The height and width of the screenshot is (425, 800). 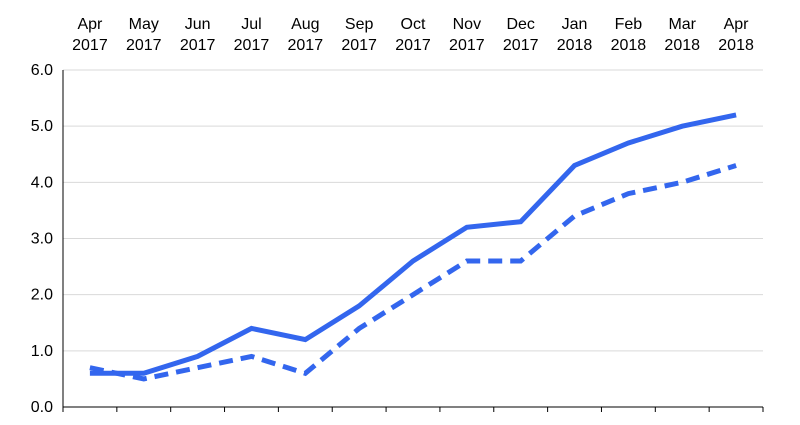 I want to click on y-tick-label: 2.0, so click(x=42, y=295).